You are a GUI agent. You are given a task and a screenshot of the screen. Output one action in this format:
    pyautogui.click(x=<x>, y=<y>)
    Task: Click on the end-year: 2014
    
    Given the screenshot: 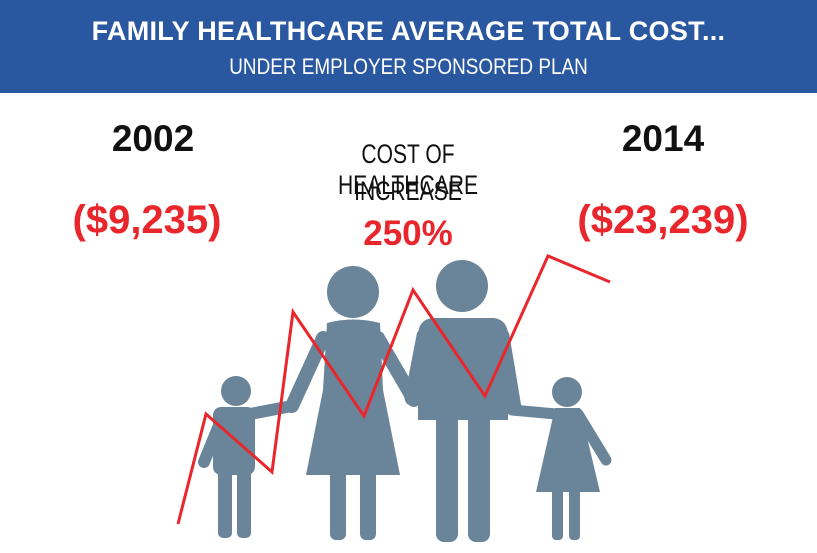 What is the action you would take?
    pyautogui.click(x=663, y=138)
    